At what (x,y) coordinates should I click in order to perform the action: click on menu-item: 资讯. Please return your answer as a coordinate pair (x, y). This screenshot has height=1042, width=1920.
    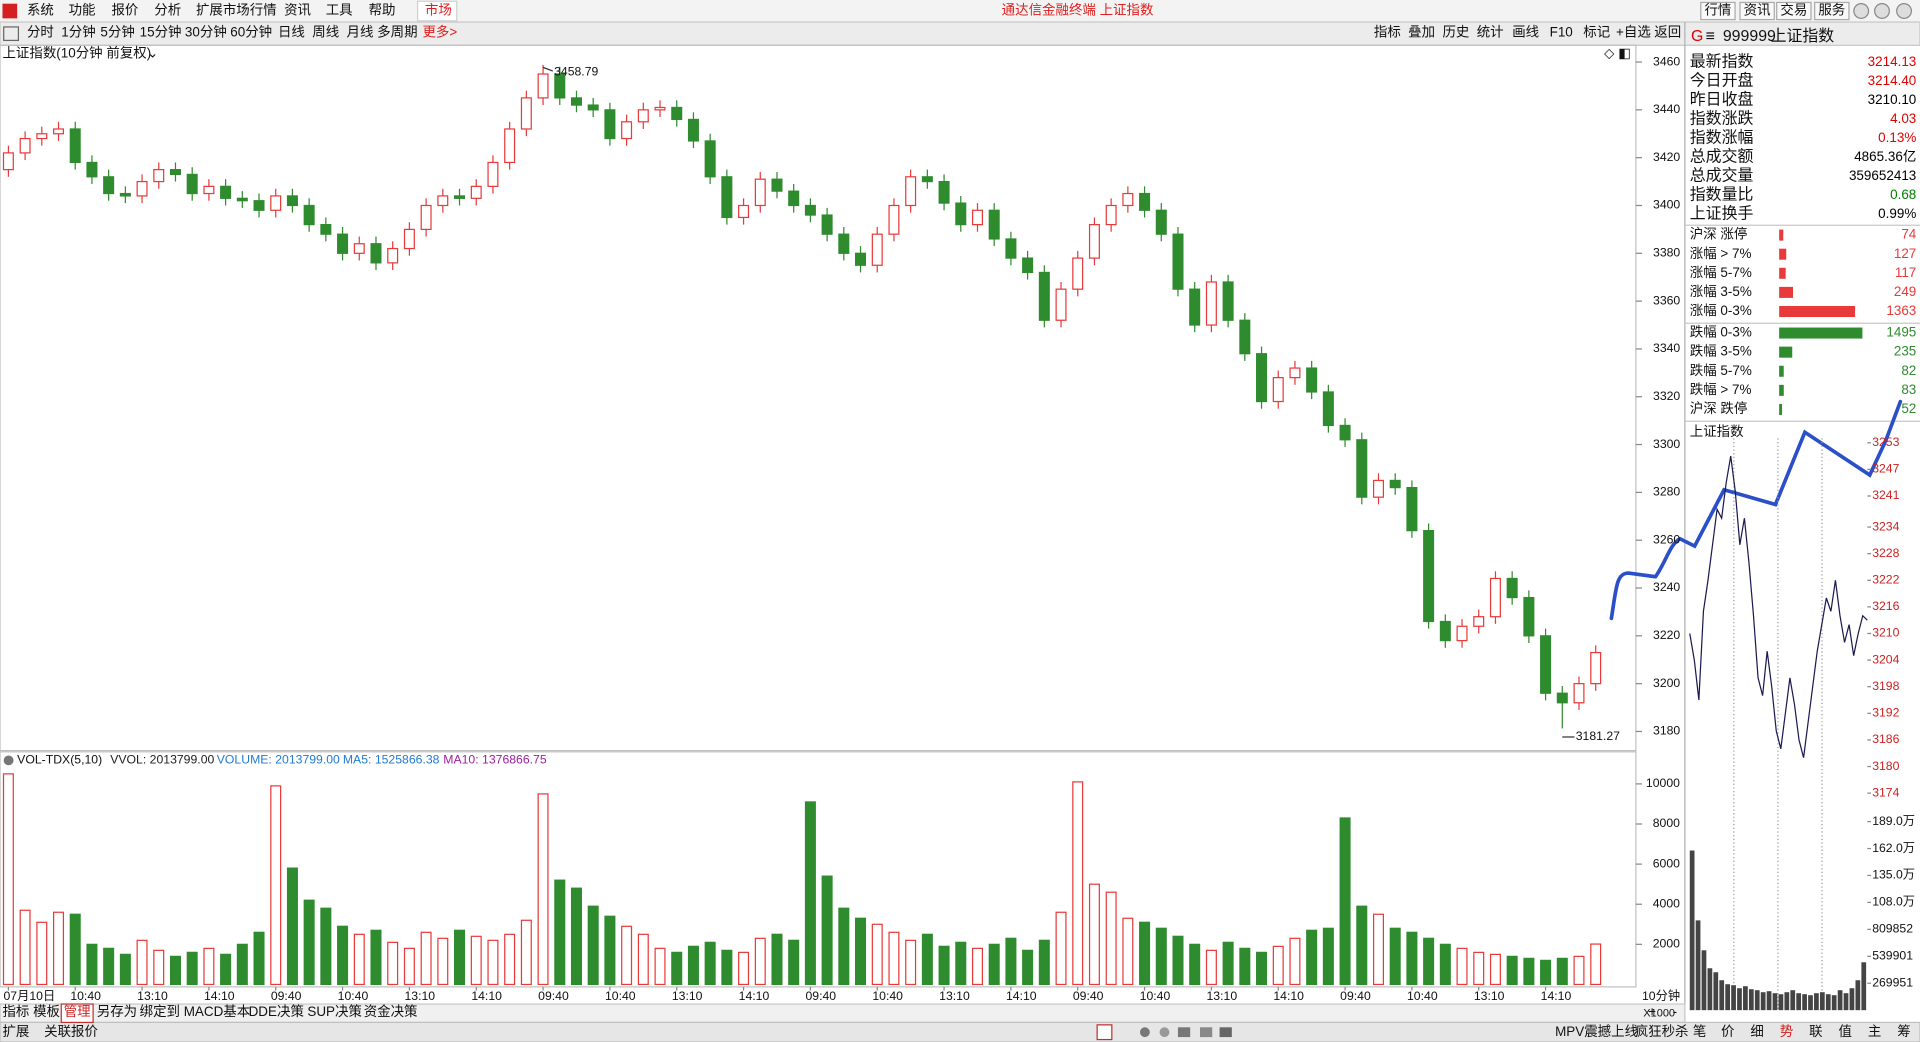
    Looking at the image, I should click on (297, 10).